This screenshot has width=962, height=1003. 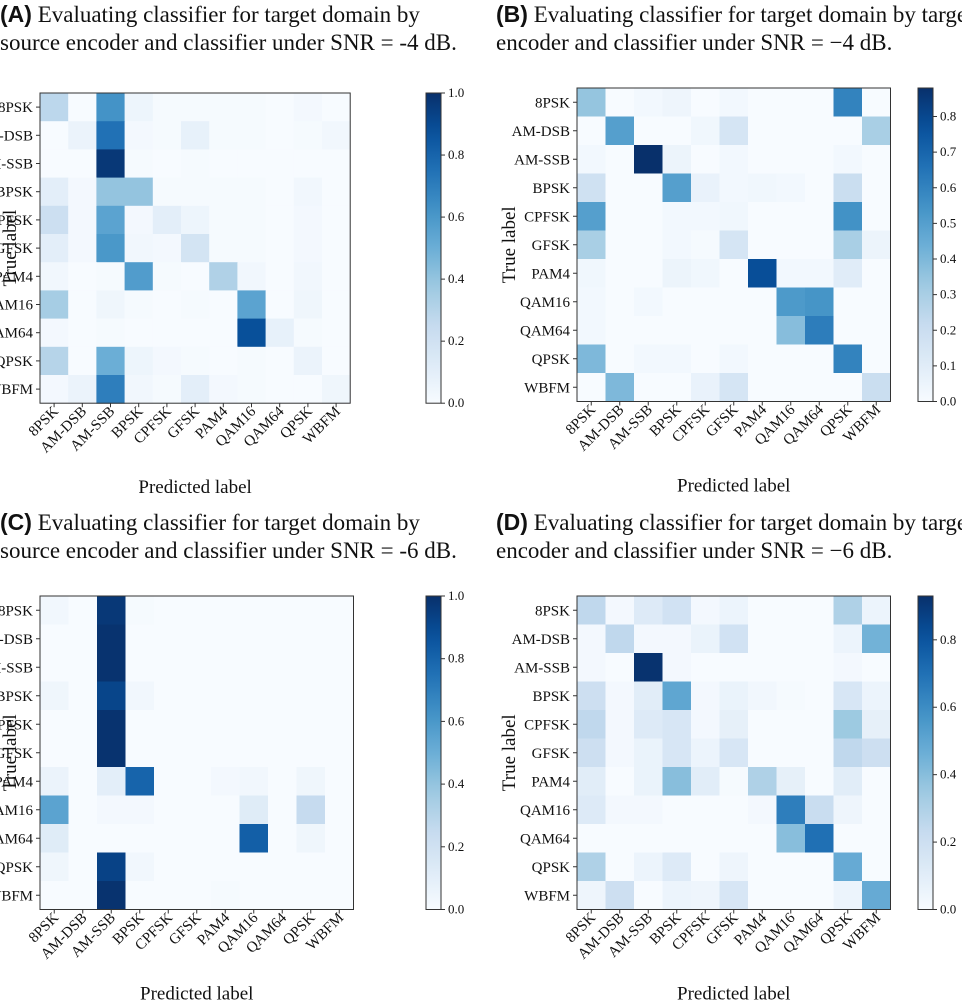 What do you see at coordinates (16, 668) in the screenshot?
I see `y-tick-label: AM-SSB` at bounding box center [16, 668].